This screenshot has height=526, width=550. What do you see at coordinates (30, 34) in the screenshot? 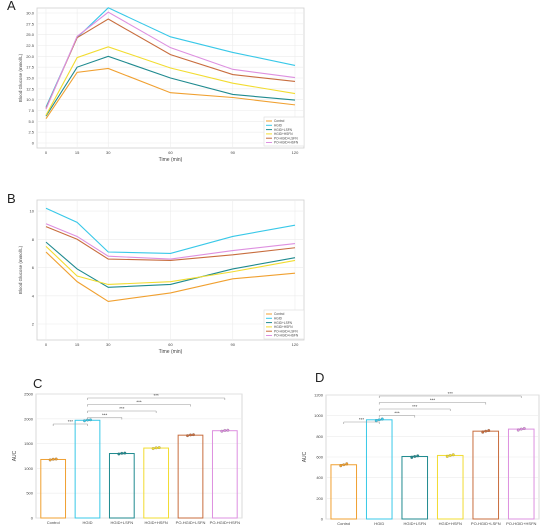
I see `chart-a-ytick-label: 25.0` at bounding box center [30, 34].